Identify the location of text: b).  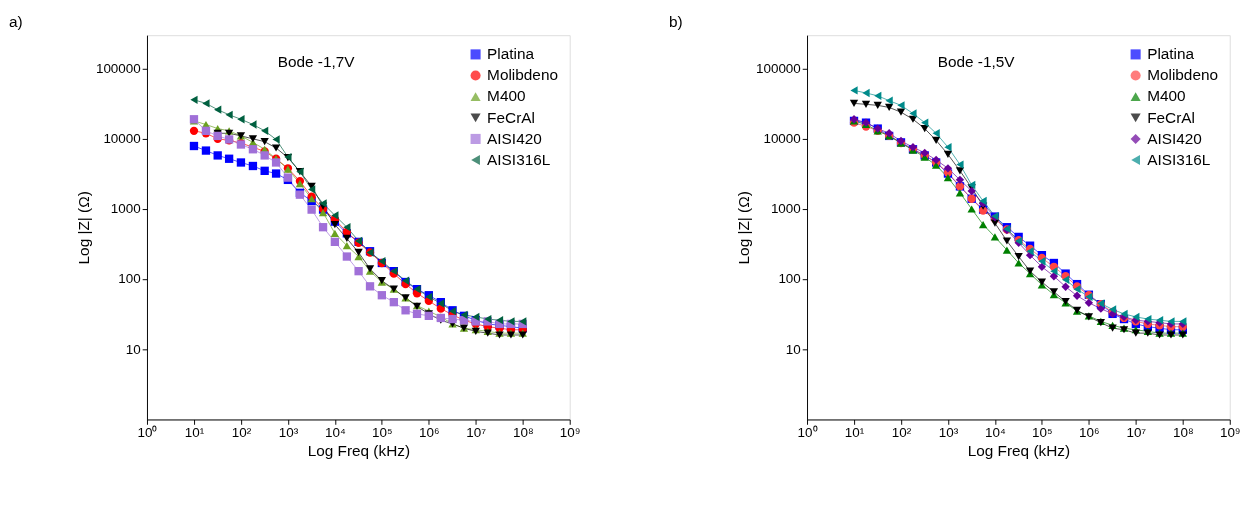
(675, 21).